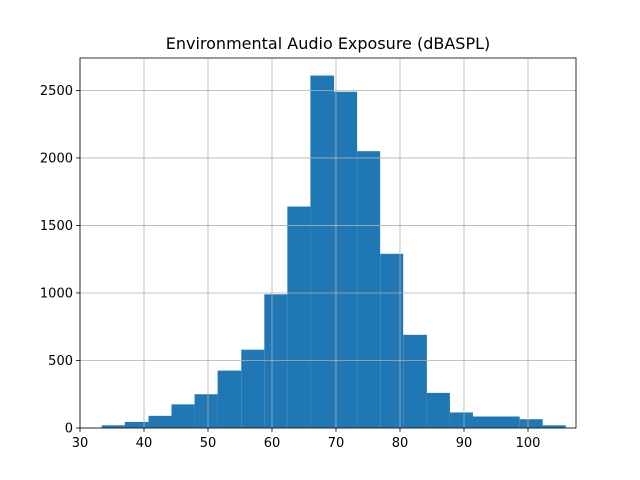 The image size is (640, 480). Describe the element at coordinates (336, 443) in the screenshot. I see `x-tick-label: 70` at that location.